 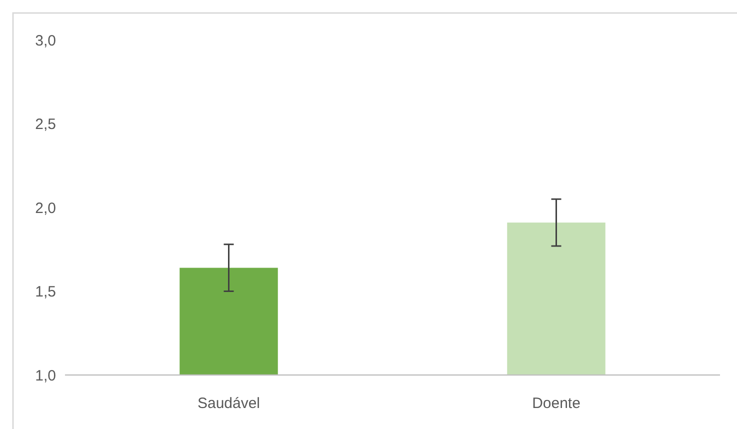 What do you see at coordinates (45, 124) in the screenshot?
I see `y-tick-label: 2,5` at bounding box center [45, 124].